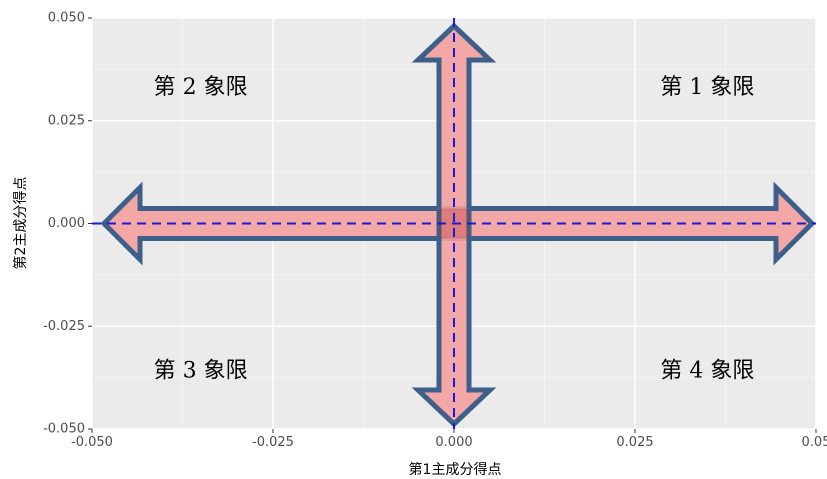  What do you see at coordinates (66, 18) in the screenshot?
I see `y-tick-label: 0.050` at bounding box center [66, 18].